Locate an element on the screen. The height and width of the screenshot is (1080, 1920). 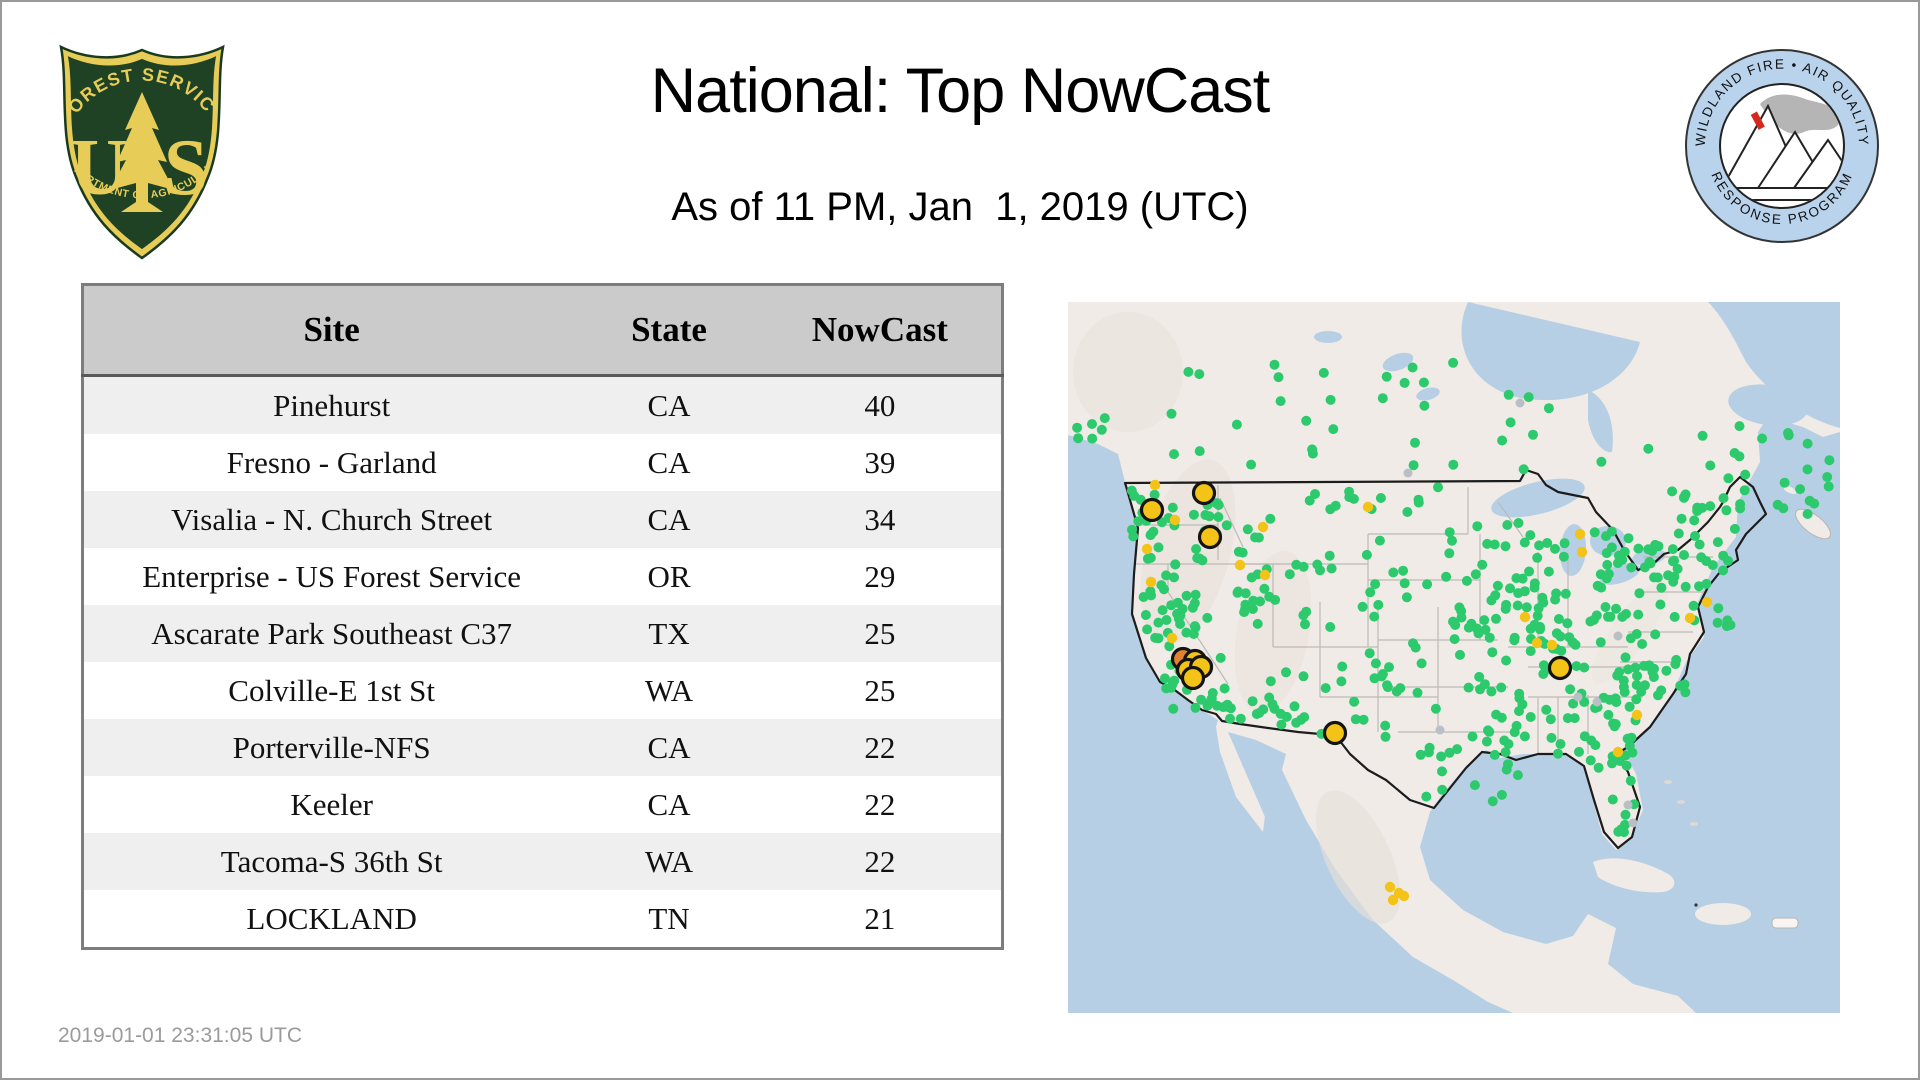
top-site-marker is located at coordinates (1560, 668).